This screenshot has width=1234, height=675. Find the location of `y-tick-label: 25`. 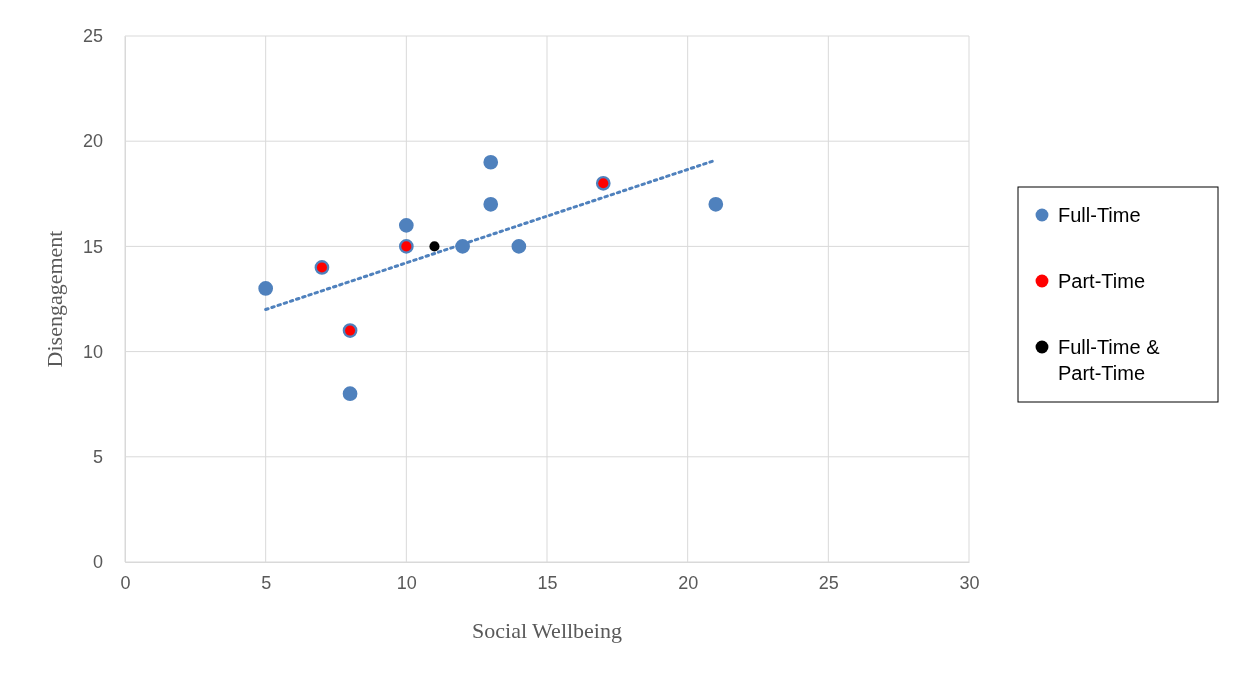

y-tick-label: 25 is located at coordinates (92, 36).